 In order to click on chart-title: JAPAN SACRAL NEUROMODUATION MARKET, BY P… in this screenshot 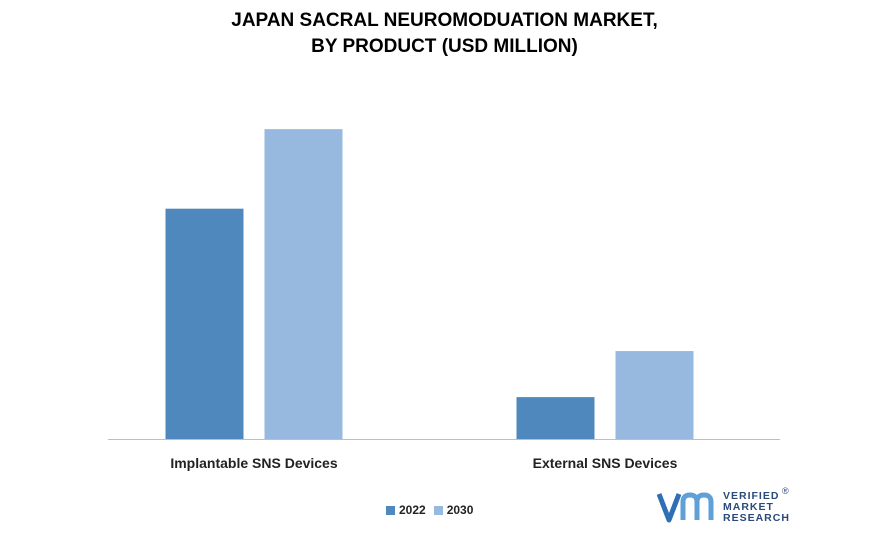, I will do `click(444, 34)`.